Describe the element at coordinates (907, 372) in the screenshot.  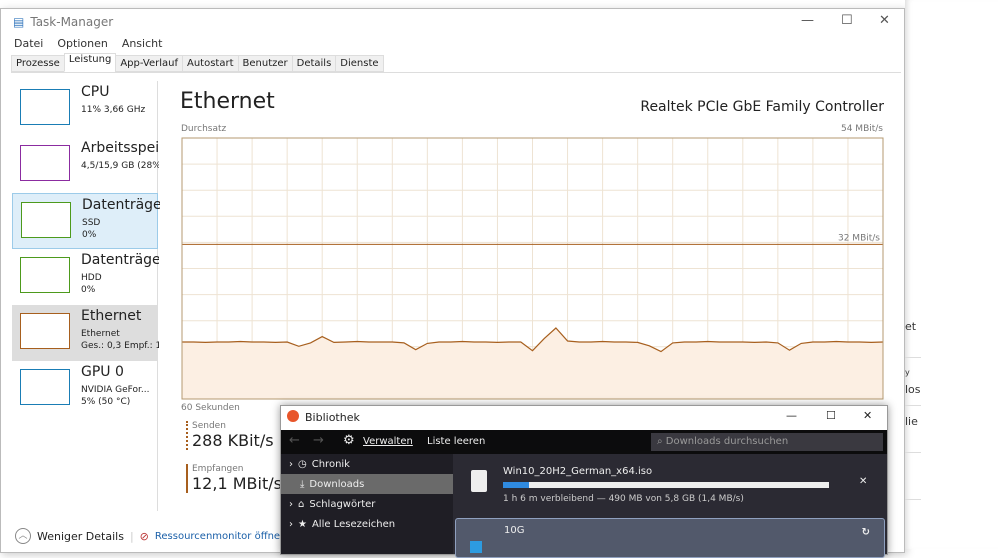
I see `background-text: y` at that location.